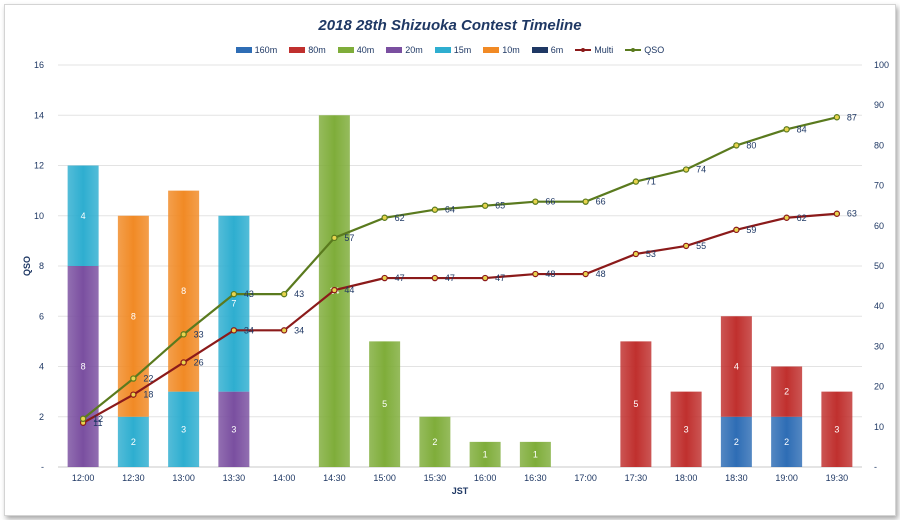 Image resolution: width=900 pixels, height=520 pixels. Describe the element at coordinates (199, 362) in the screenshot. I see `point-label-multi: 26` at that location.